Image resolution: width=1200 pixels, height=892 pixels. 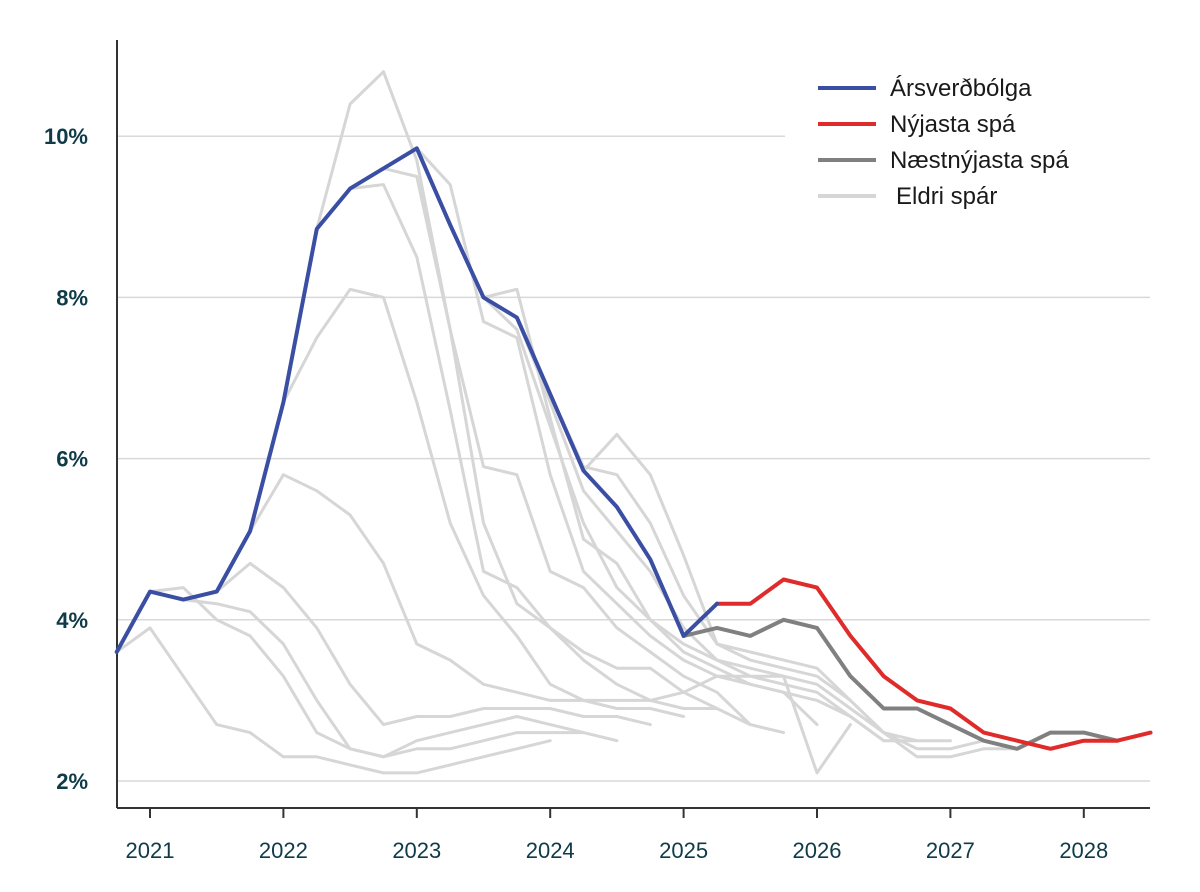 What do you see at coordinates (961, 88) in the screenshot?
I see `legend-label-actual: Ársverðbólga` at bounding box center [961, 88].